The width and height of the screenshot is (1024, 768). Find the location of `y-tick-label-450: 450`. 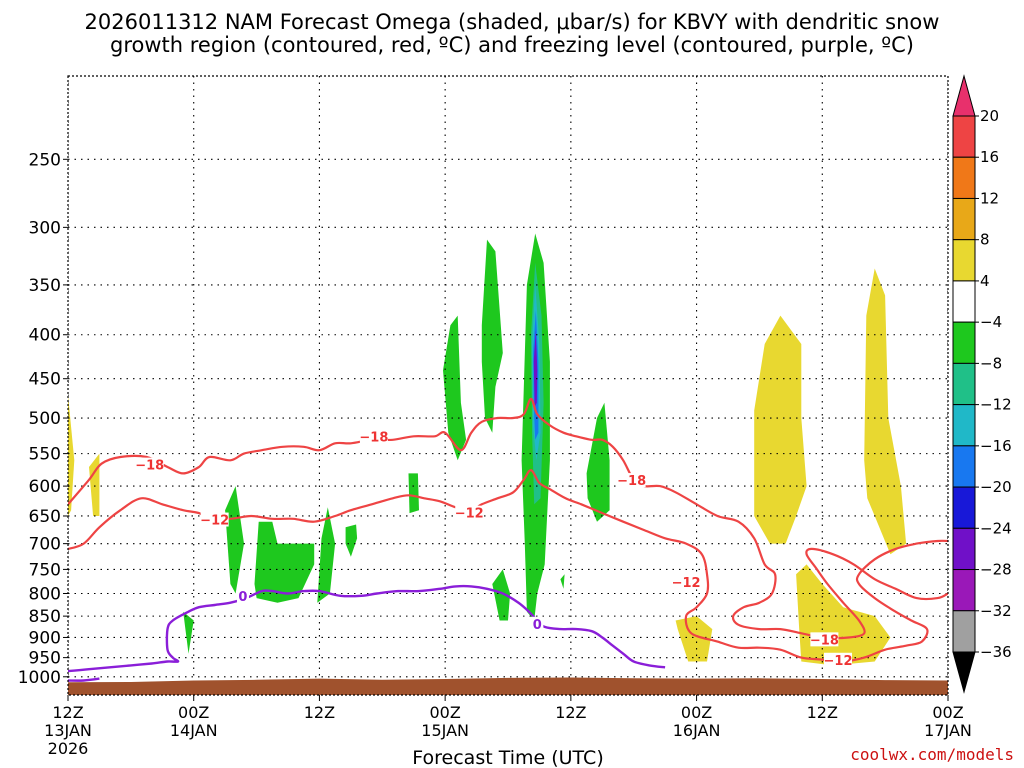

y-tick-label-450: 450 is located at coordinates (45, 380).